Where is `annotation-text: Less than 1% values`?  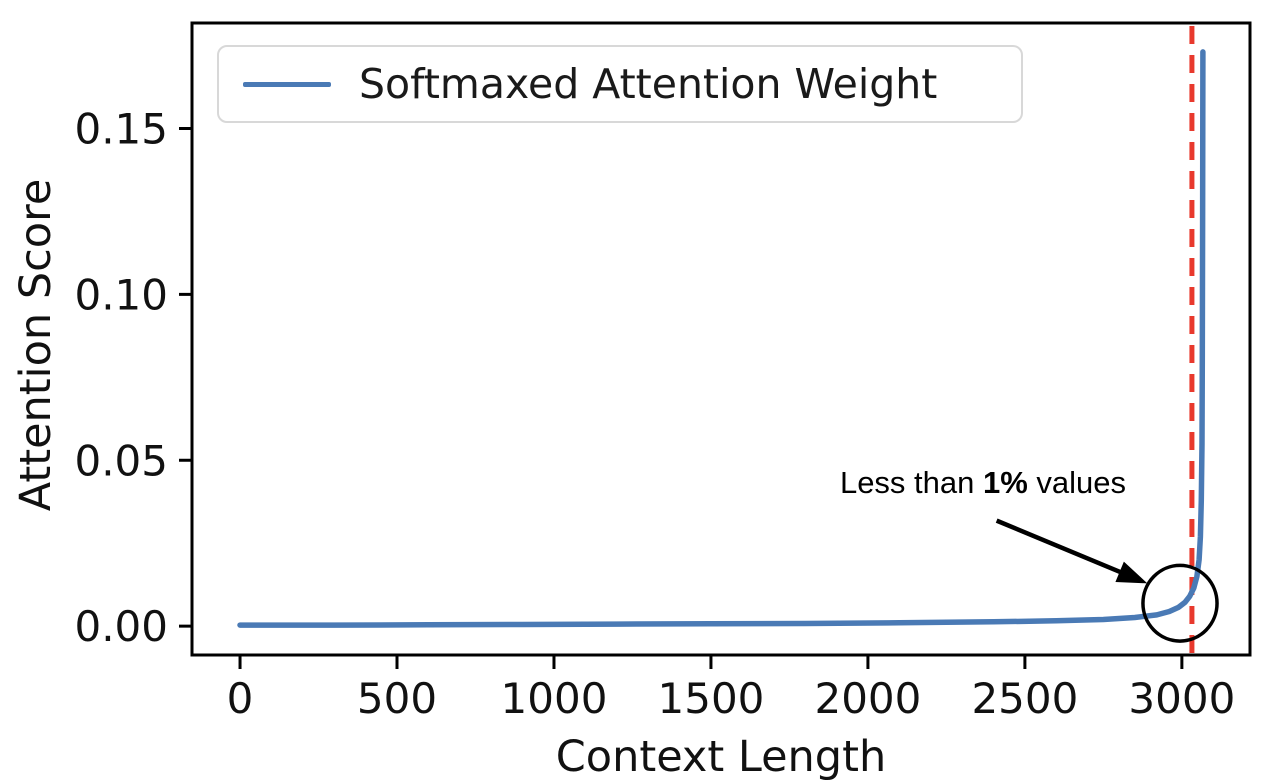 annotation-text: Less than 1% values is located at coordinates (983, 483).